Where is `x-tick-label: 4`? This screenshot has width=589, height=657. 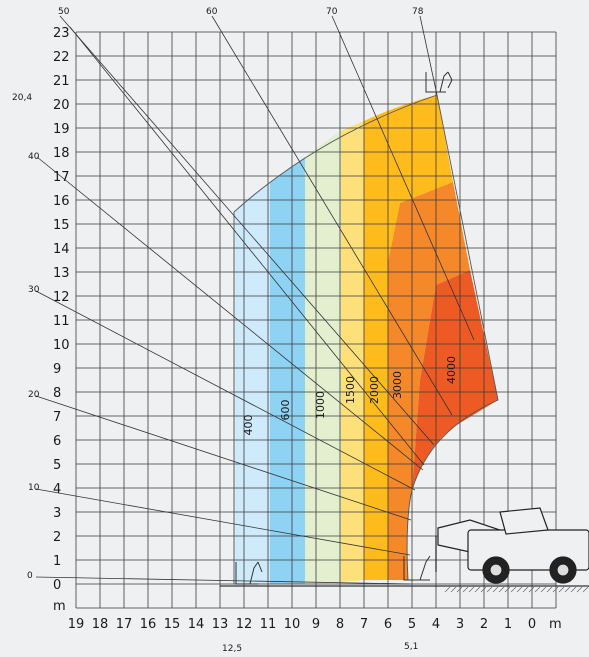
x-tick-label: 4 is located at coordinates (436, 624).